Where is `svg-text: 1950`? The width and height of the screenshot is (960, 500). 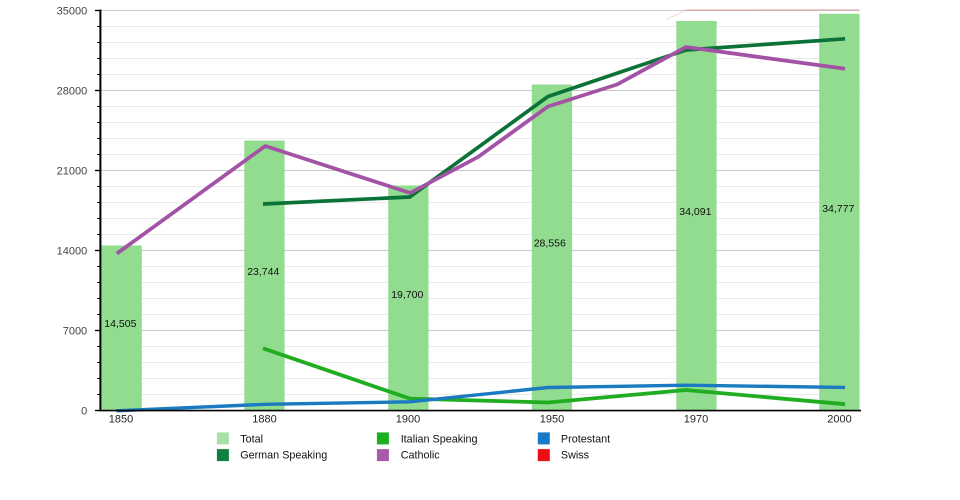 svg-text: 1950 is located at coordinates (552, 419).